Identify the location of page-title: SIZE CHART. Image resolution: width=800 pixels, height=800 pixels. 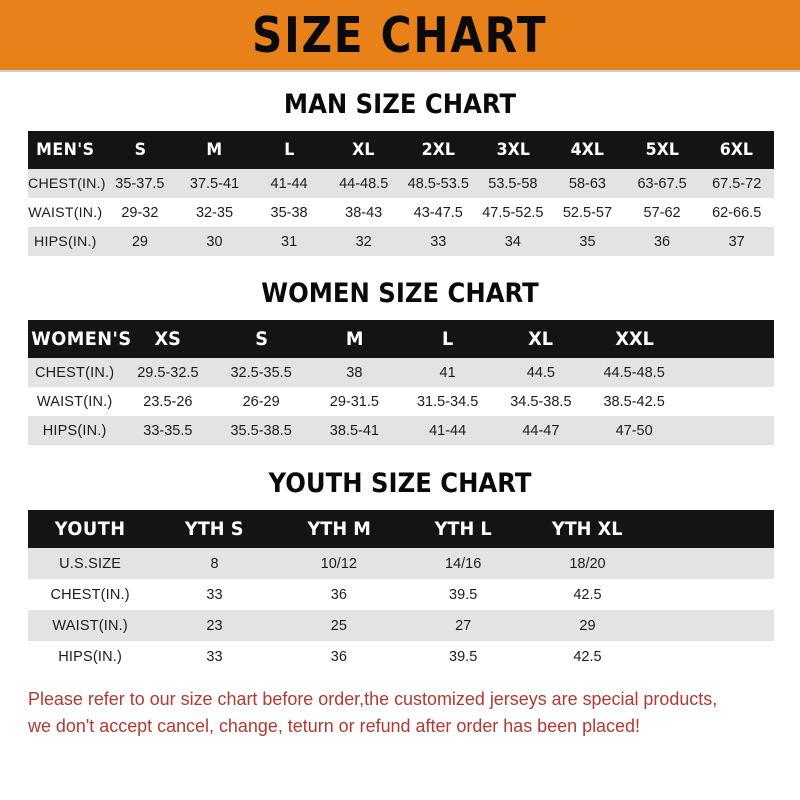
(400, 35).